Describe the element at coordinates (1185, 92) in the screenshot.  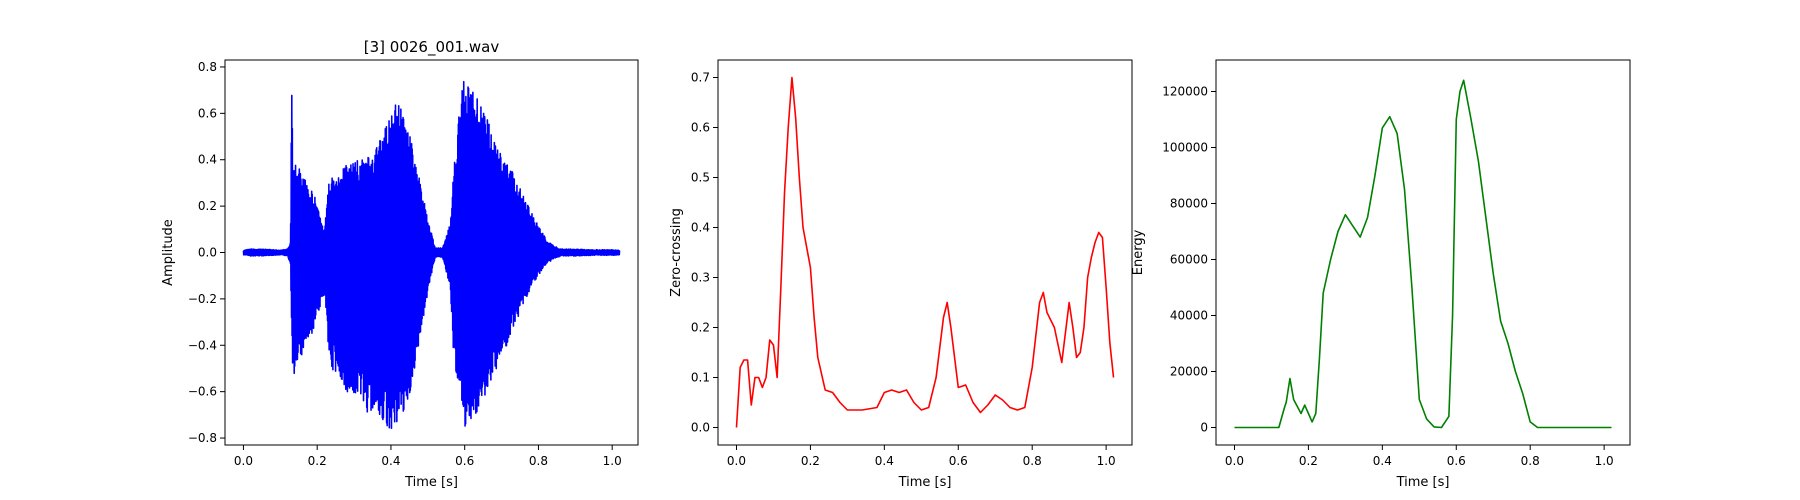
I see `y-tick-label: 120000` at that location.